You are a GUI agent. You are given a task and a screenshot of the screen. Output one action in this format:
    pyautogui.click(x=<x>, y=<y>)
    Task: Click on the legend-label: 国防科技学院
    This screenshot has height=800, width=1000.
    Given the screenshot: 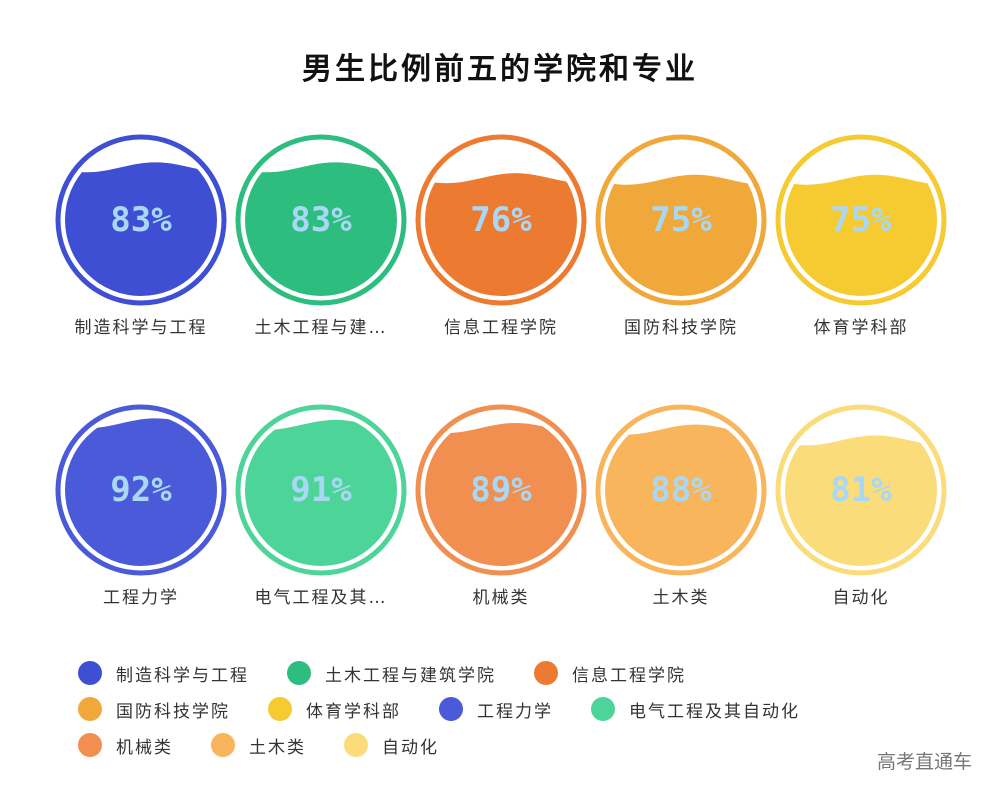 What is the action you would take?
    pyautogui.click(x=173, y=711)
    